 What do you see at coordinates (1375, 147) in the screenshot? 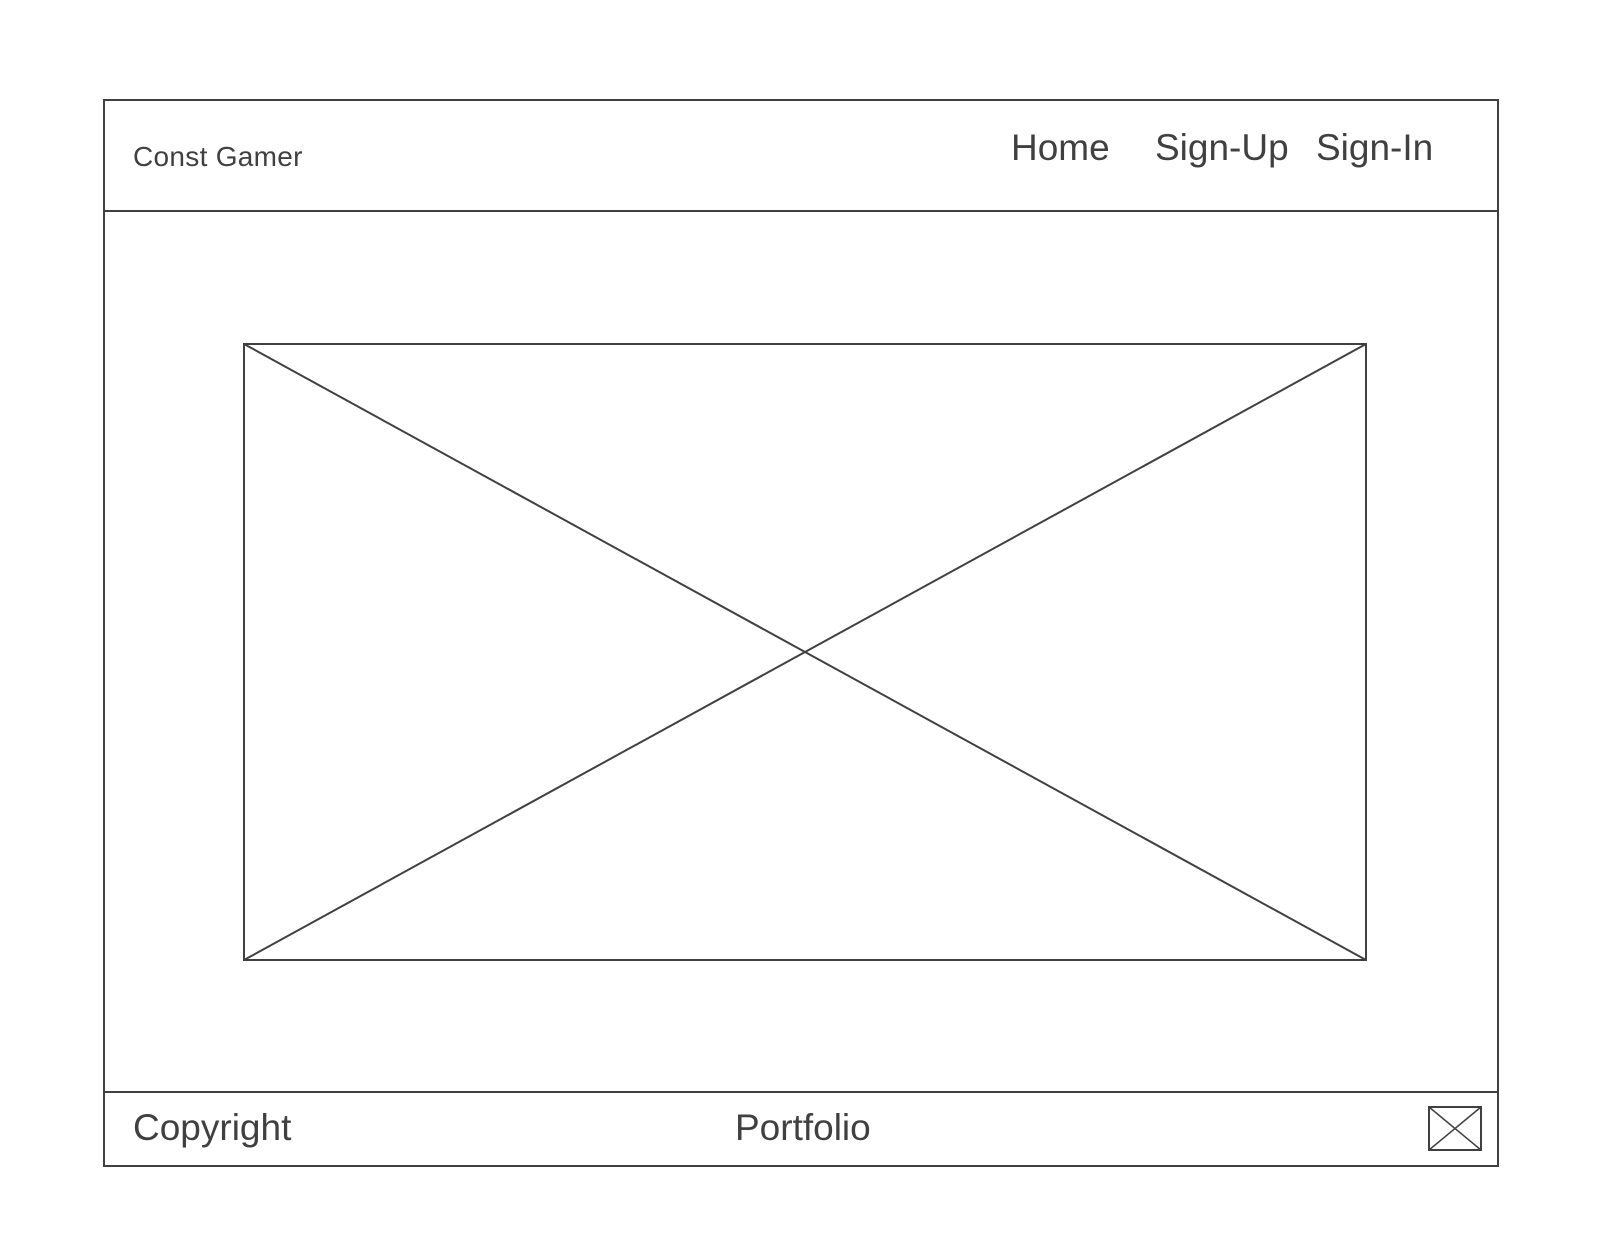
I see `nav-link-sign-in: Sign-In` at bounding box center [1375, 147].